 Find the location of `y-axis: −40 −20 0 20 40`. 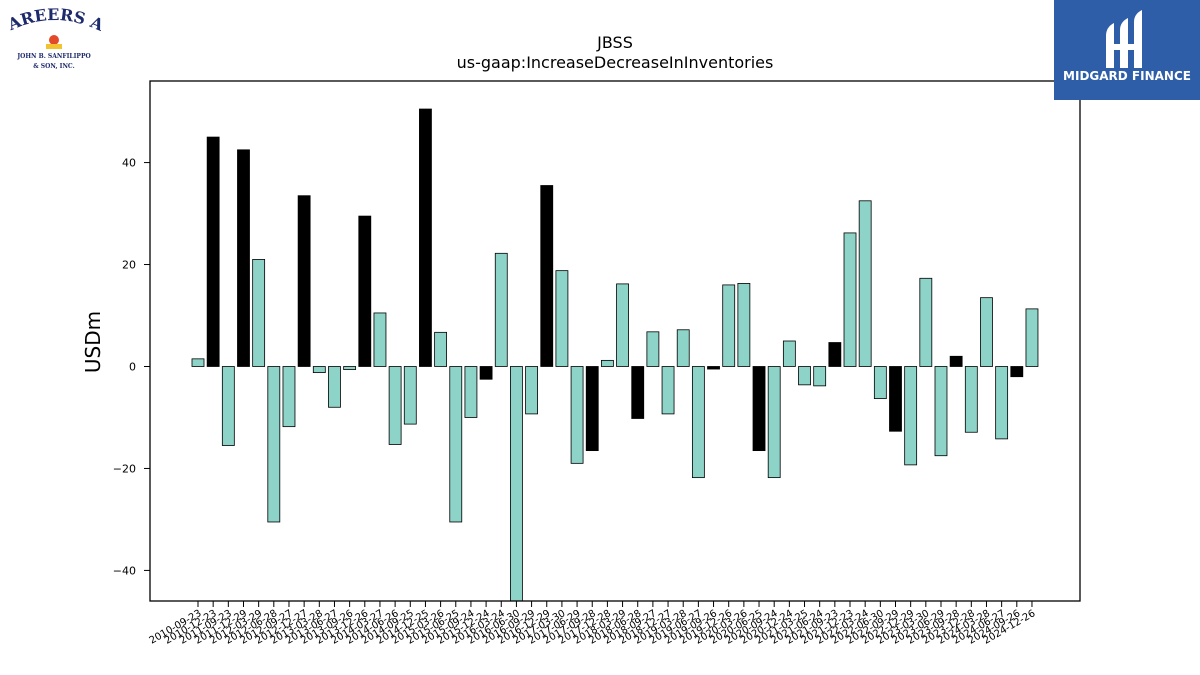

y-axis: −40 −20 0 20 40 is located at coordinates (131, 367).